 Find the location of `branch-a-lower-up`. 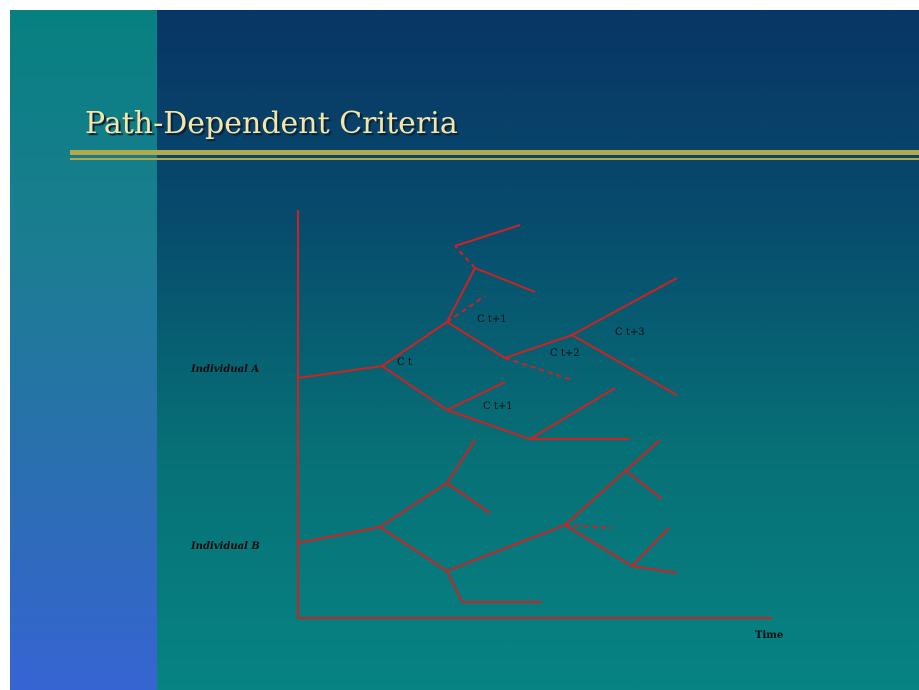

branch-a-lower-up is located at coordinates (572, 413).